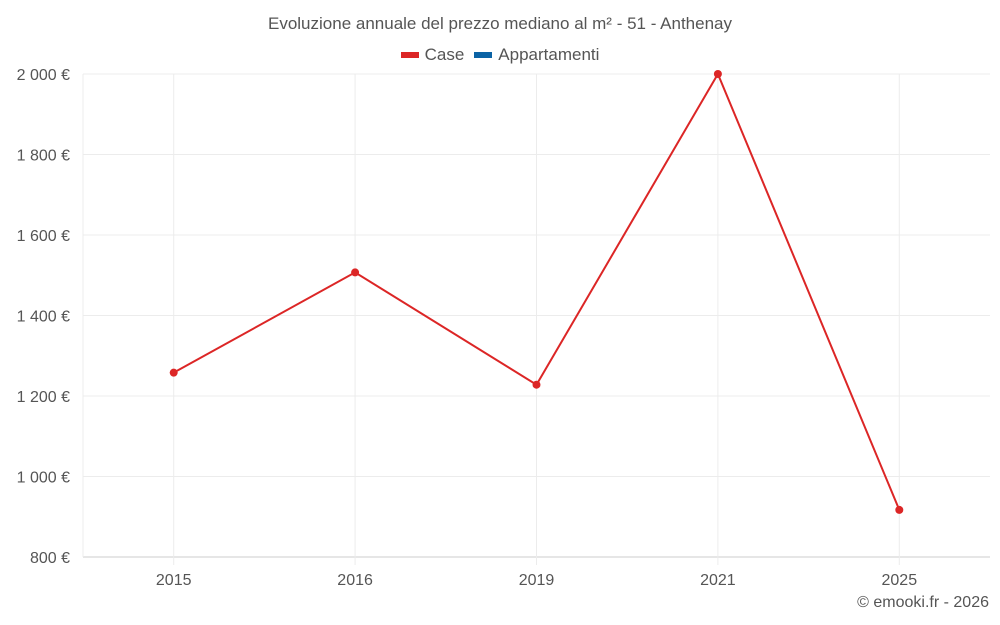 The height and width of the screenshot is (625, 1000). What do you see at coordinates (900, 580) in the screenshot?
I see `x-tick-label: 2025` at bounding box center [900, 580].